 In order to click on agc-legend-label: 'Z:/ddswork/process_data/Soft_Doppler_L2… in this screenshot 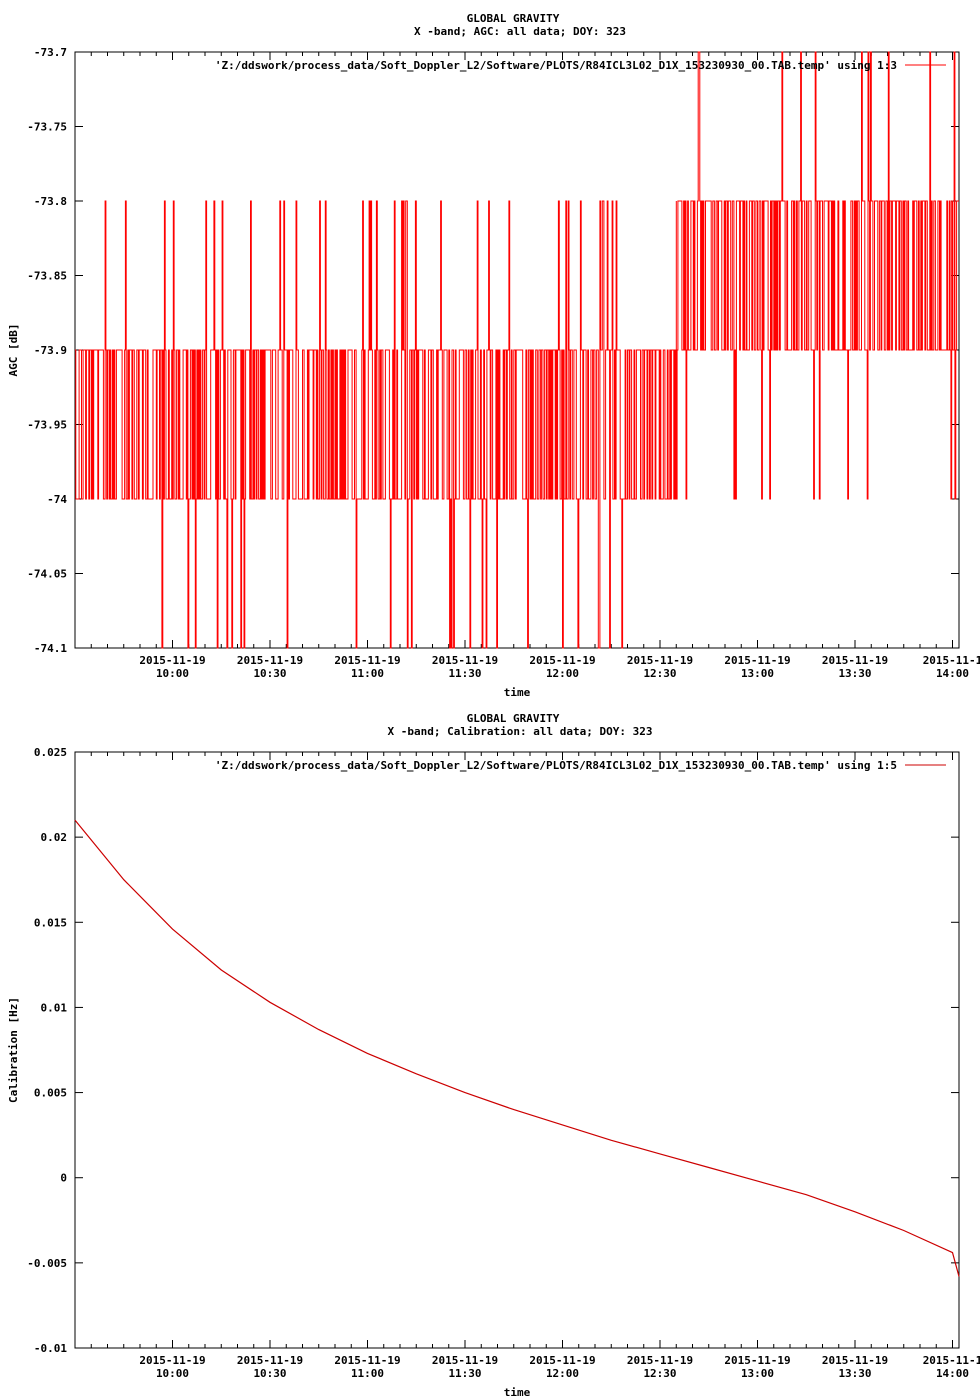, I will do `click(556, 65)`.